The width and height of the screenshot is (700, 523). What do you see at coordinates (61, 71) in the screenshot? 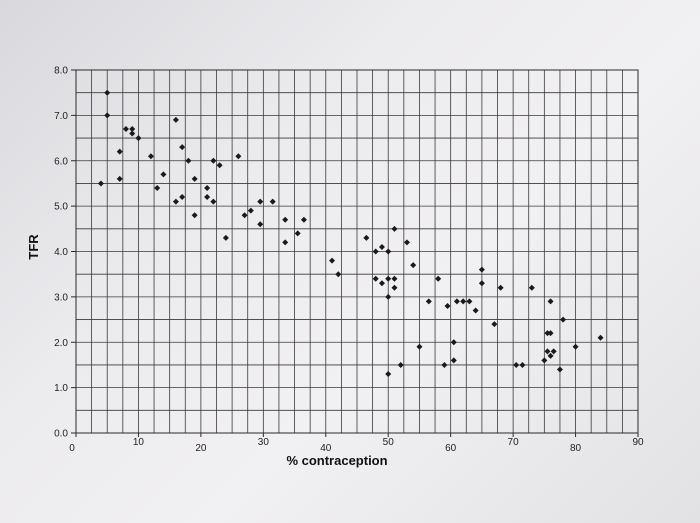
I see `y-tick-label: 8.0` at bounding box center [61, 71].